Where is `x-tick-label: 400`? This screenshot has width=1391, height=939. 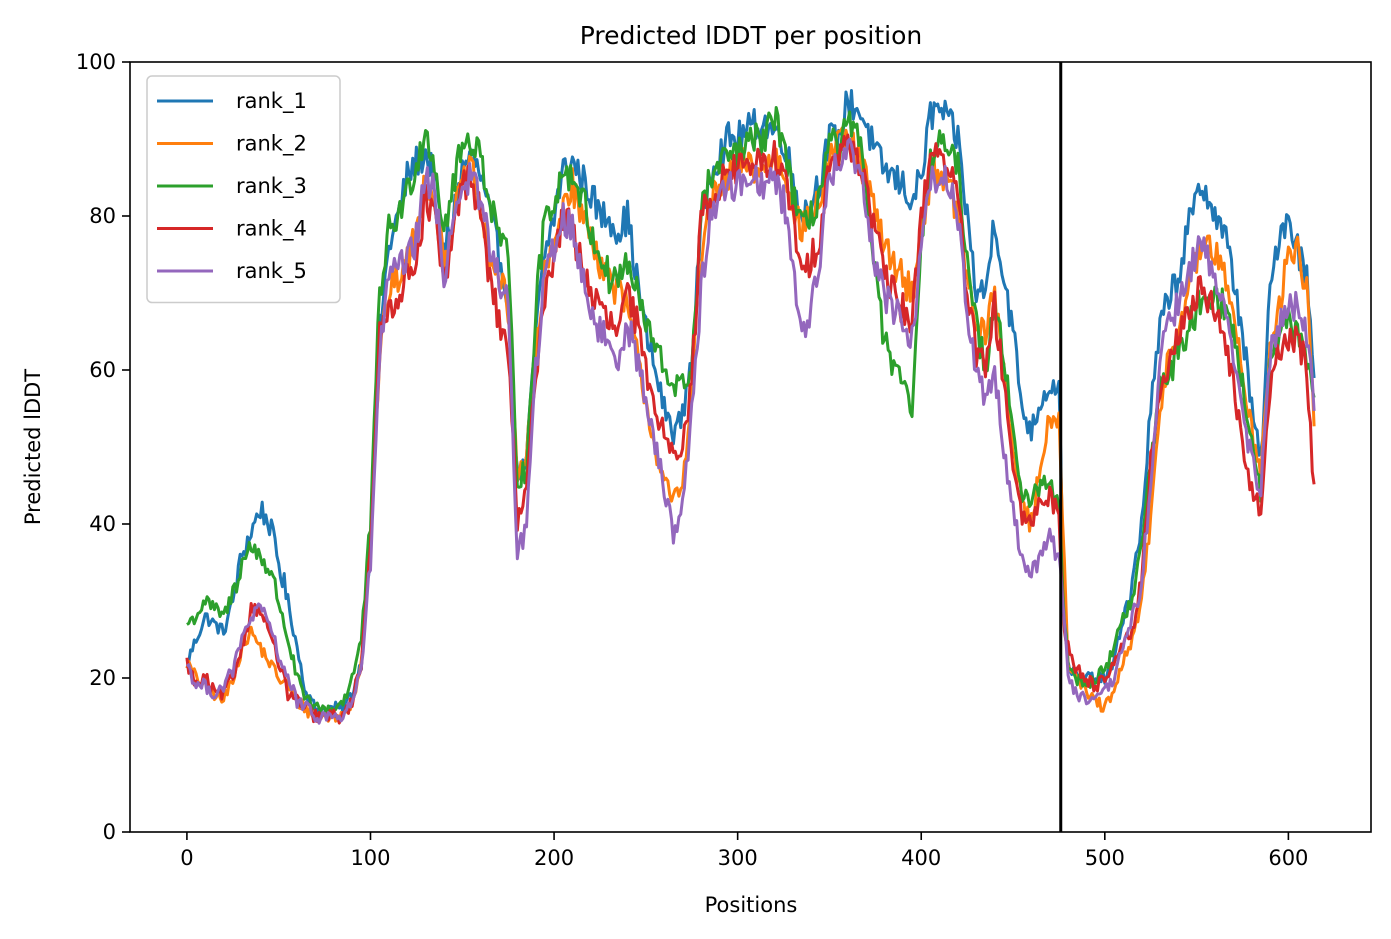 x-tick-label: 400 is located at coordinates (921, 858).